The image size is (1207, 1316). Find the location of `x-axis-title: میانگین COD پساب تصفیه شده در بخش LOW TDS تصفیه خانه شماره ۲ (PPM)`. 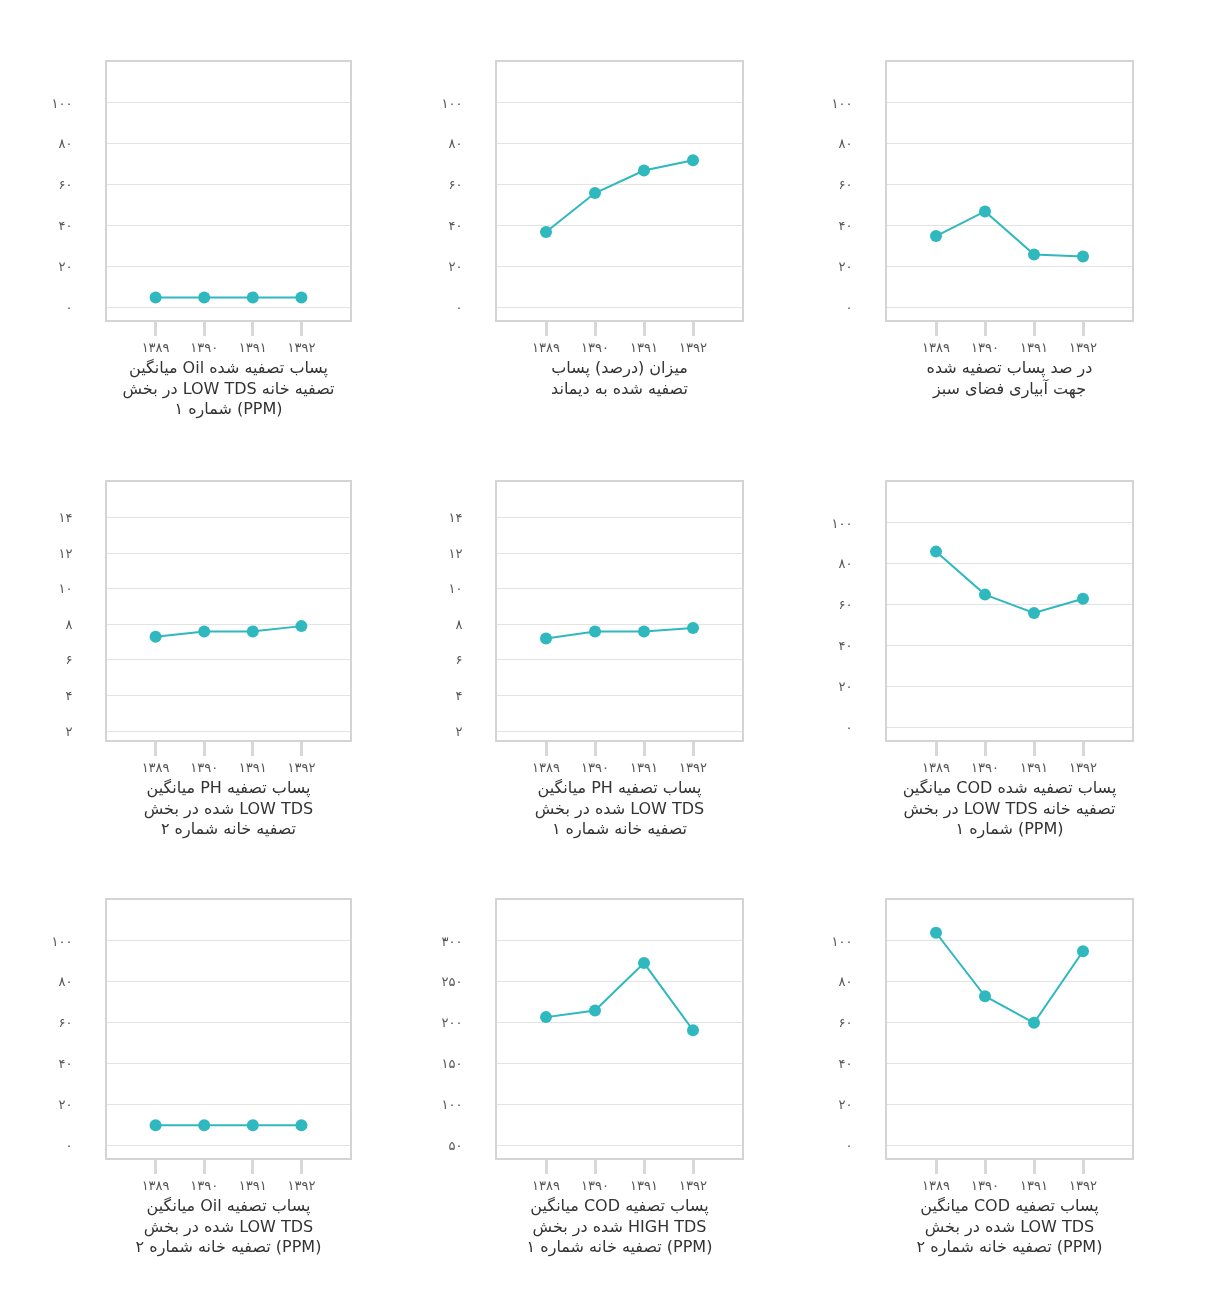

x-axis-title: میانگین COD پساب تصفیه شده در بخش LOW TDS تصفیه خانه شماره ۲ (PPM) is located at coordinates (1009, 1226).